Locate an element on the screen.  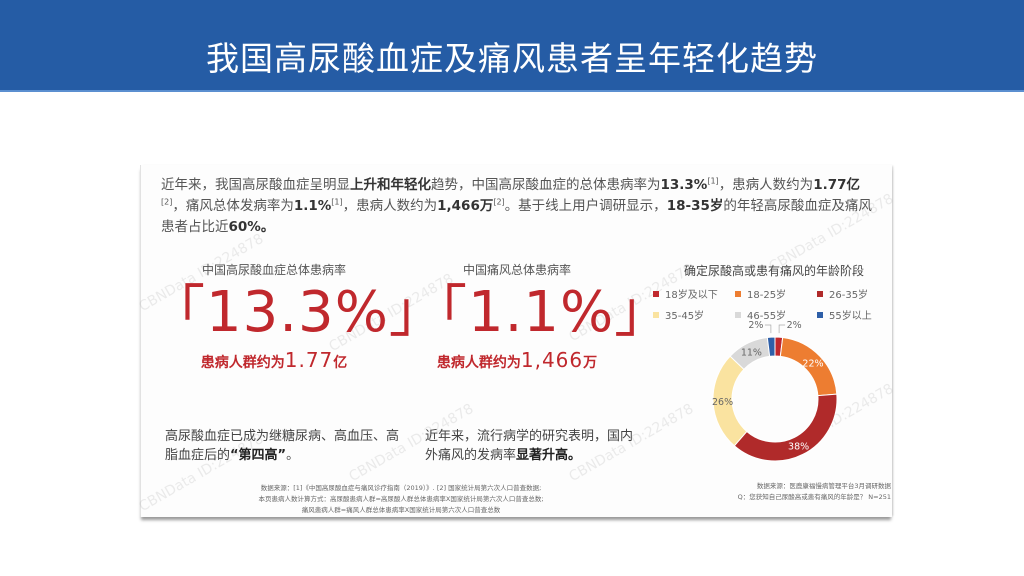
donut-label: 11% is located at coordinates (751, 353).